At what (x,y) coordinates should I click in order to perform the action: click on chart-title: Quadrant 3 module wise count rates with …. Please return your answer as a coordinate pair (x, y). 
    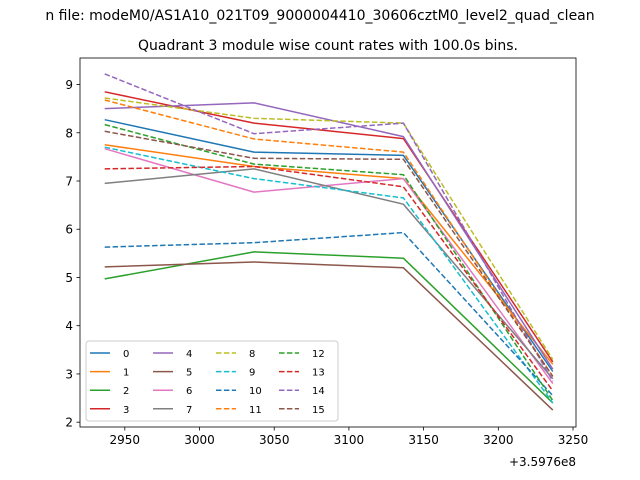
    Looking at the image, I should click on (328, 46).